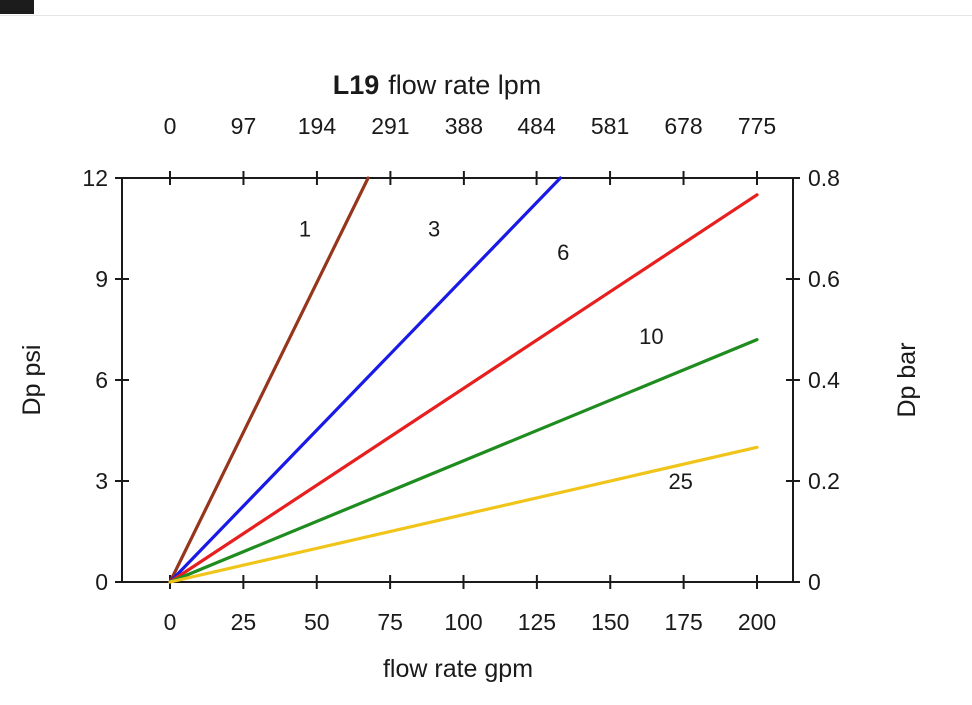  Describe the element at coordinates (390, 622) in the screenshot. I see `tick-label-bottom: 75` at that location.